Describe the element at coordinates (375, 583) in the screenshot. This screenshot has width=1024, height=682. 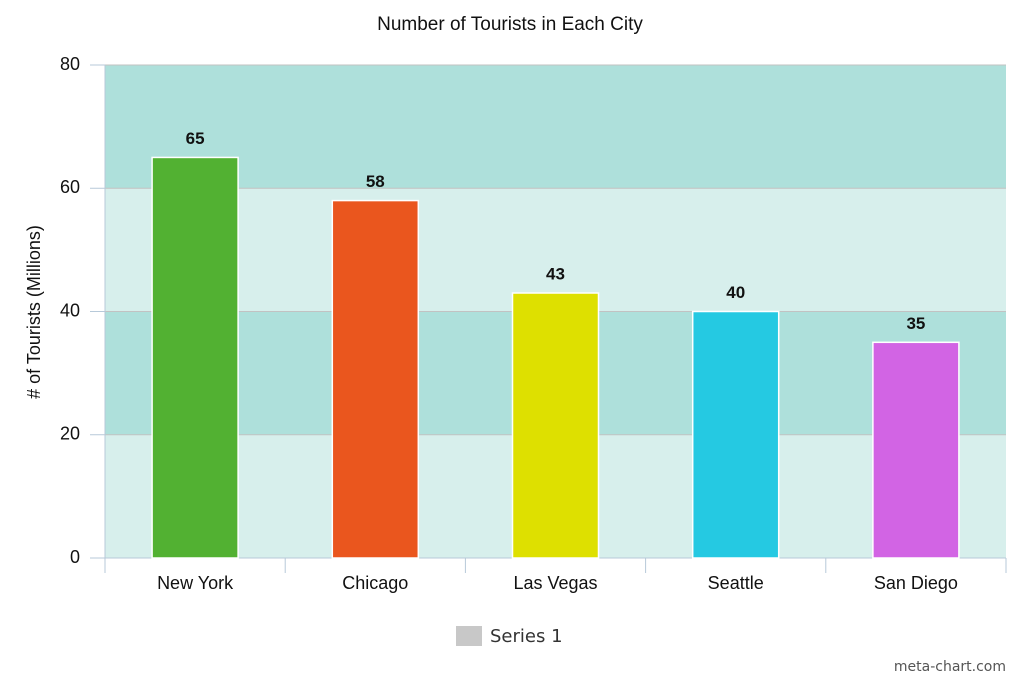
I see `x-tick-label: Chicago` at that location.